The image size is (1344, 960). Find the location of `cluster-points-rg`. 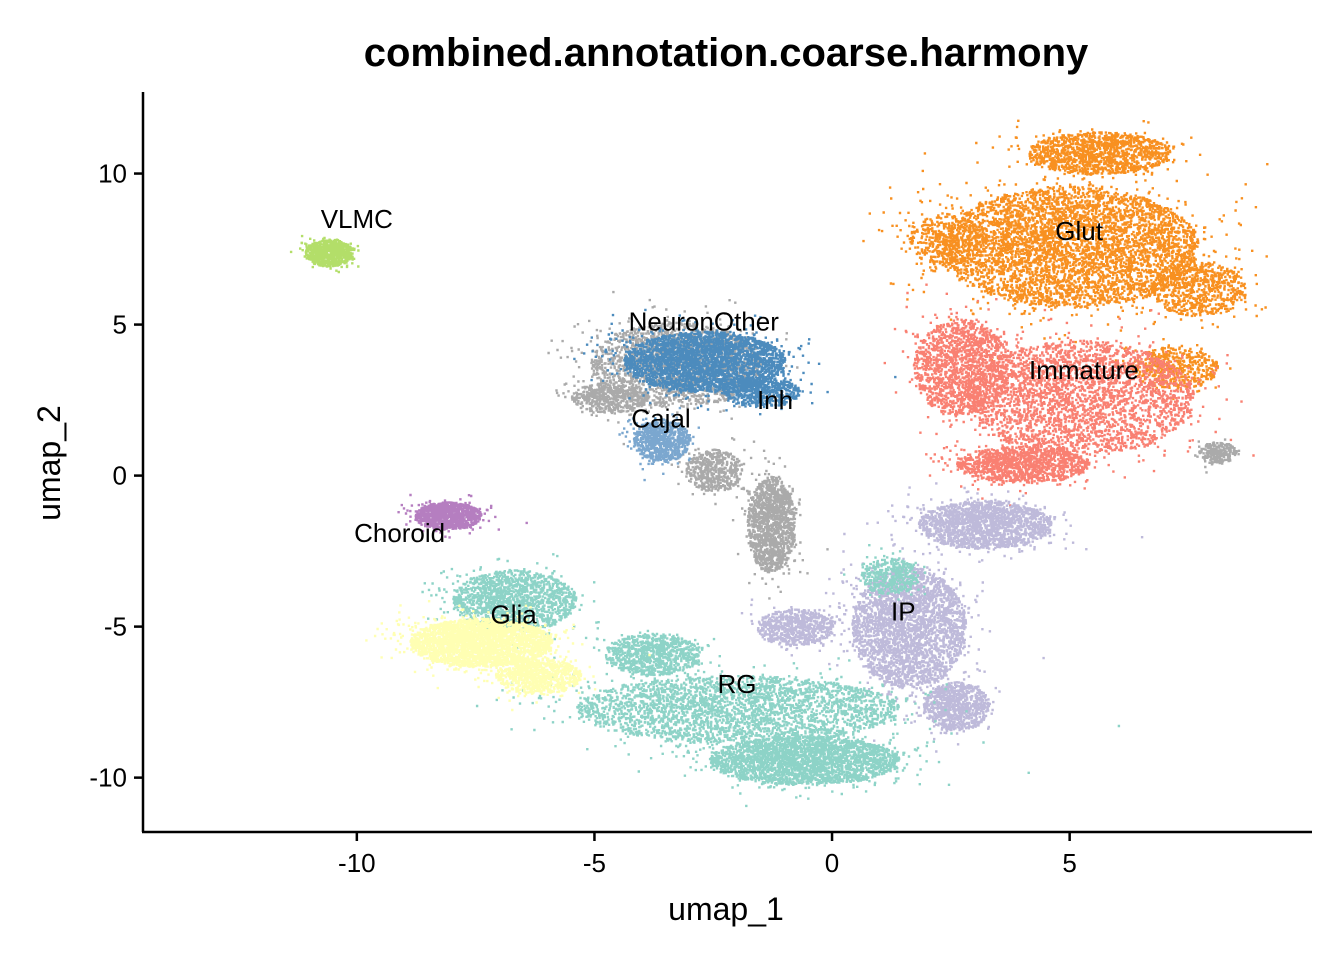

cluster-points-rg is located at coordinates (771, 676).